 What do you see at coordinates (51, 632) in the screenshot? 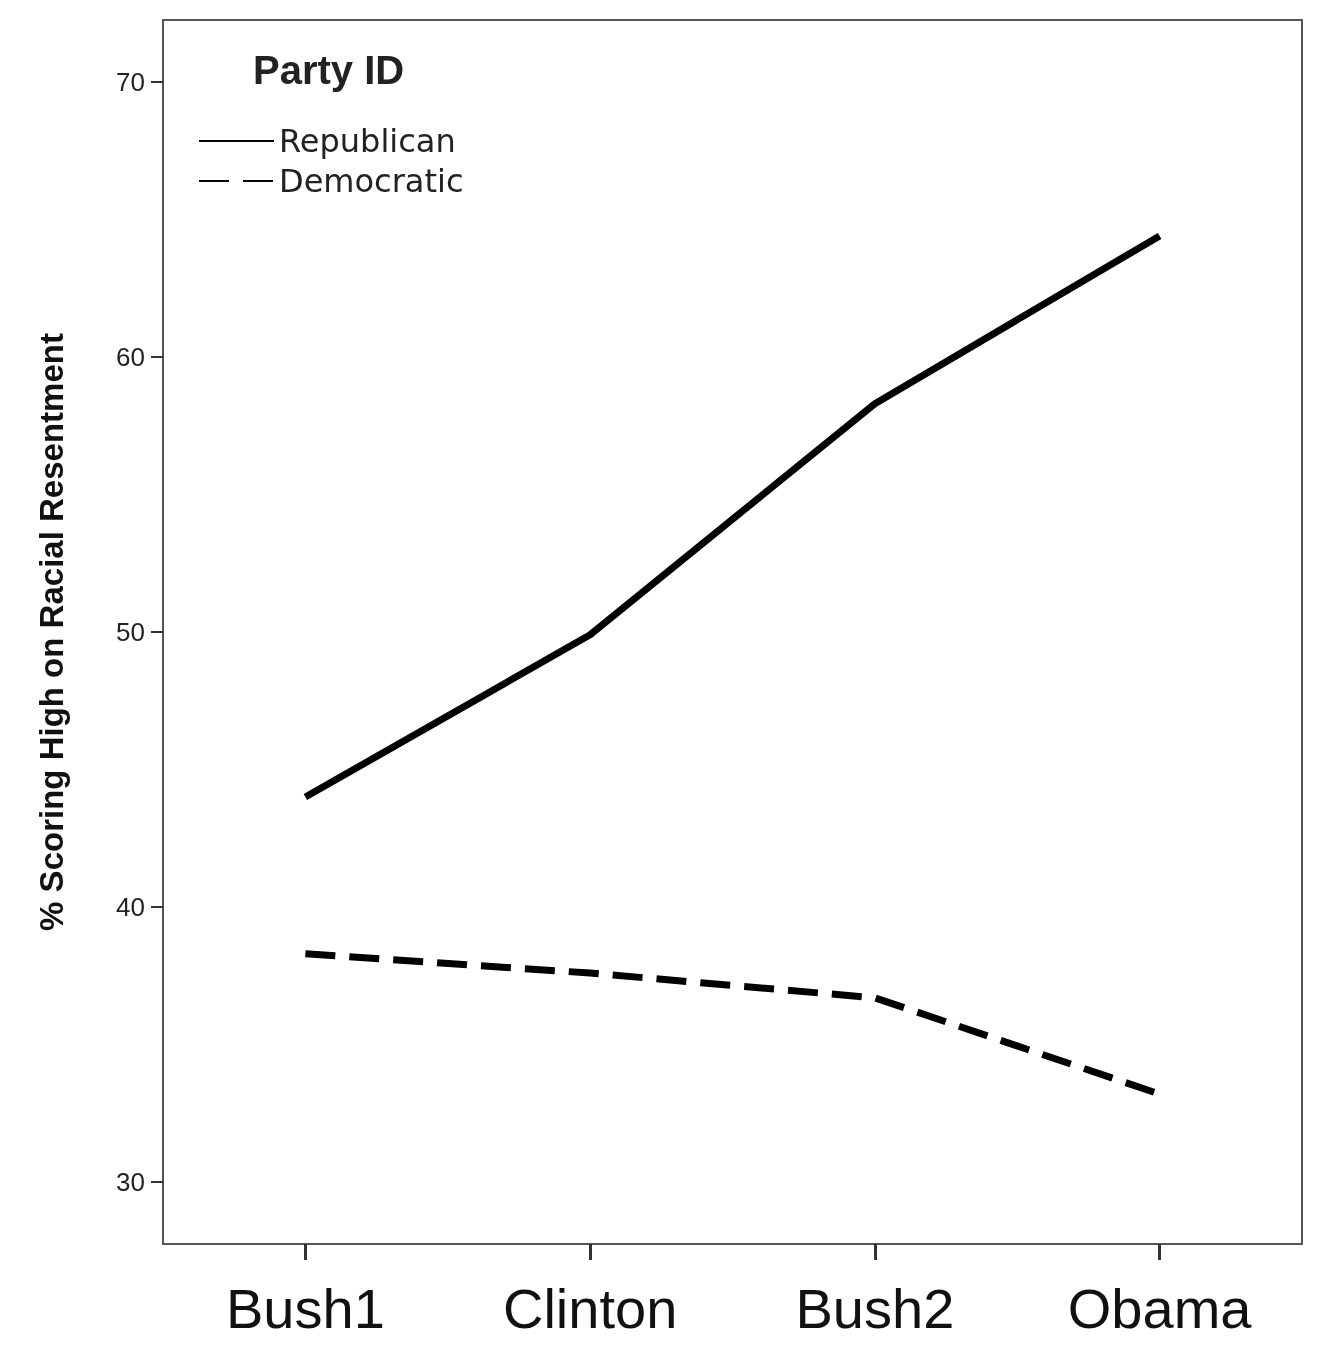
I see `y-axis-title: % Scoring High on Racial Resentment` at bounding box center [51, 632].